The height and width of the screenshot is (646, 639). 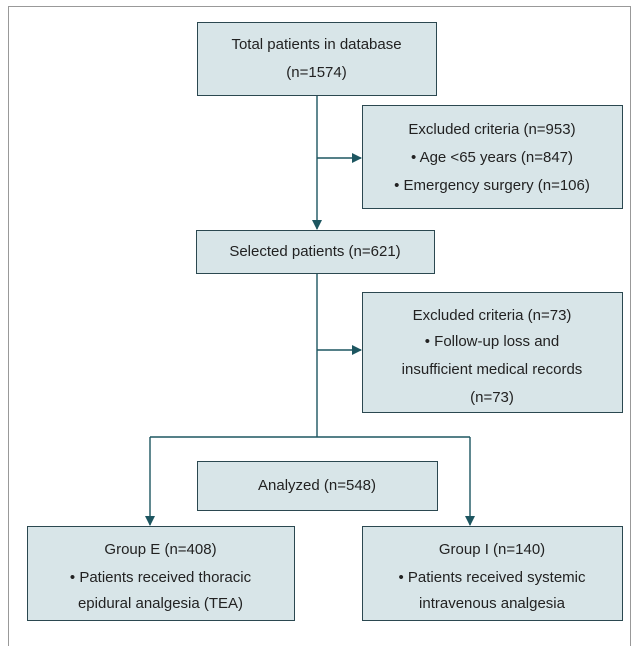 I want to click on node-text: epidural analgesia (TEA), so click(x=160, y=603).